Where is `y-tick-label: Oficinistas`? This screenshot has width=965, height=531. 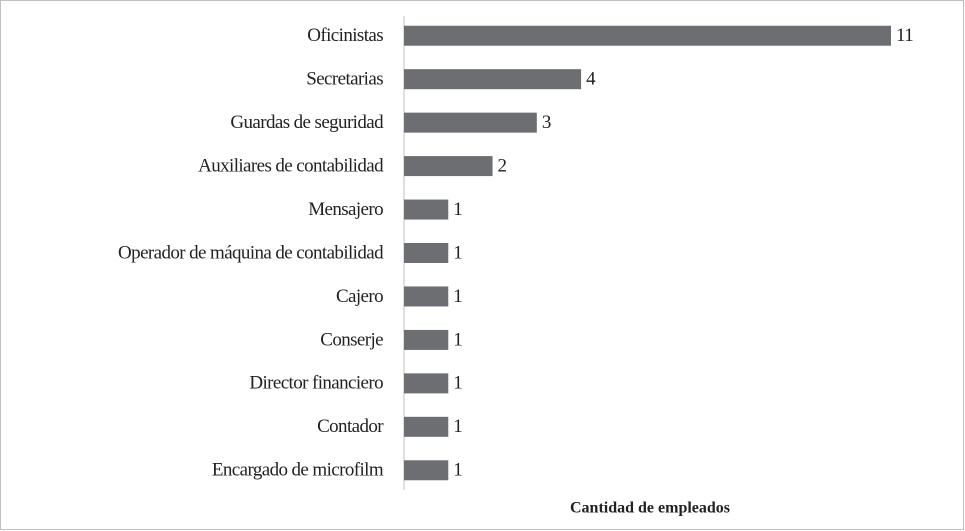 y-tick-label: Oficinistas is located at coordinates (345, 35).